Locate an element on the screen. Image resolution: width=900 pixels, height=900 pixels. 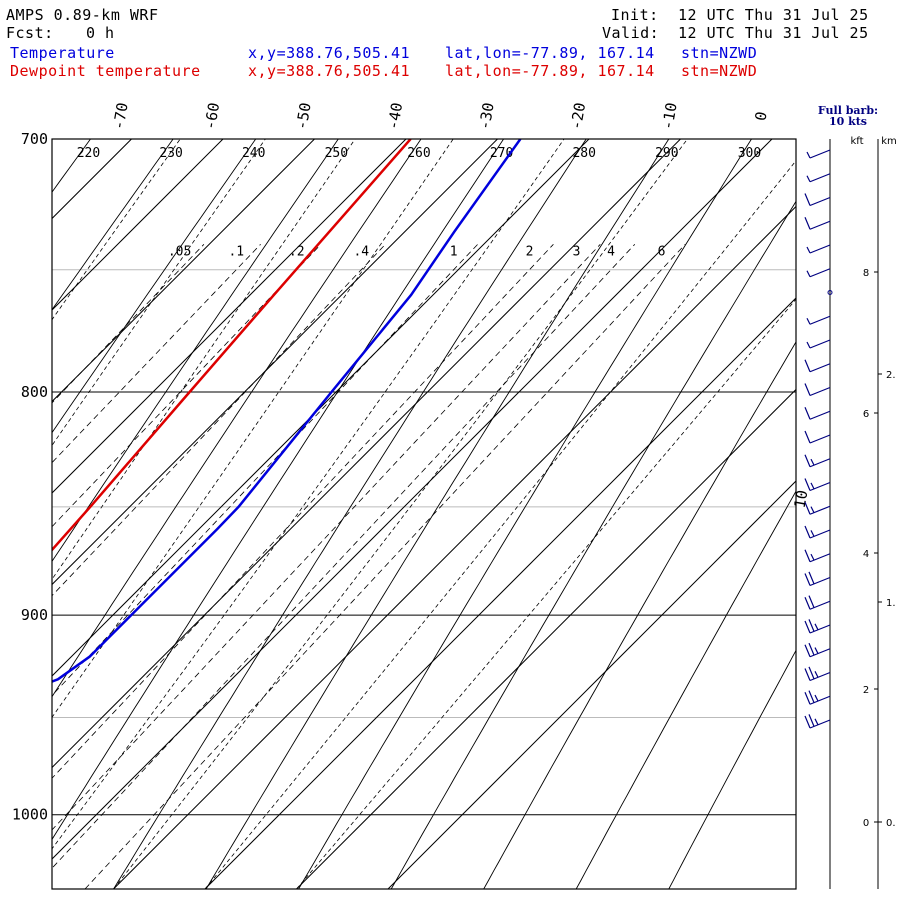
mixing-ratio-label: 3 is located at coordinates (577, 252).